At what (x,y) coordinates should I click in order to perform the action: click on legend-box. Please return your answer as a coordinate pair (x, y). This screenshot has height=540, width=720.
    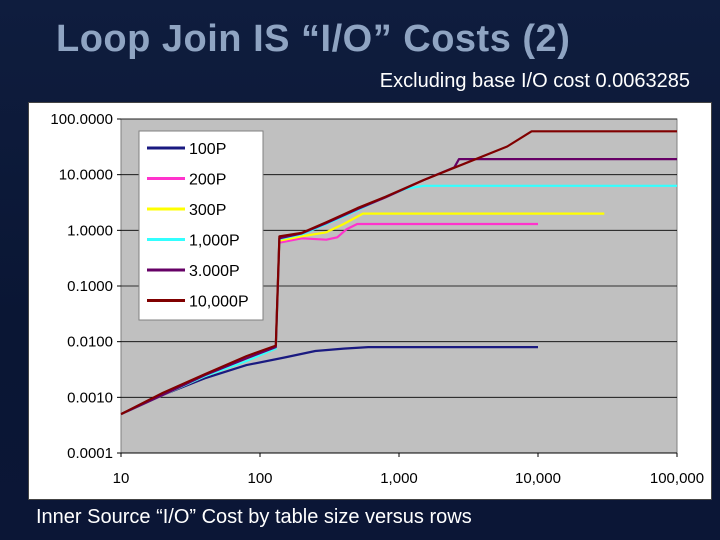
    Looking at the image, I should click on (201, 225).